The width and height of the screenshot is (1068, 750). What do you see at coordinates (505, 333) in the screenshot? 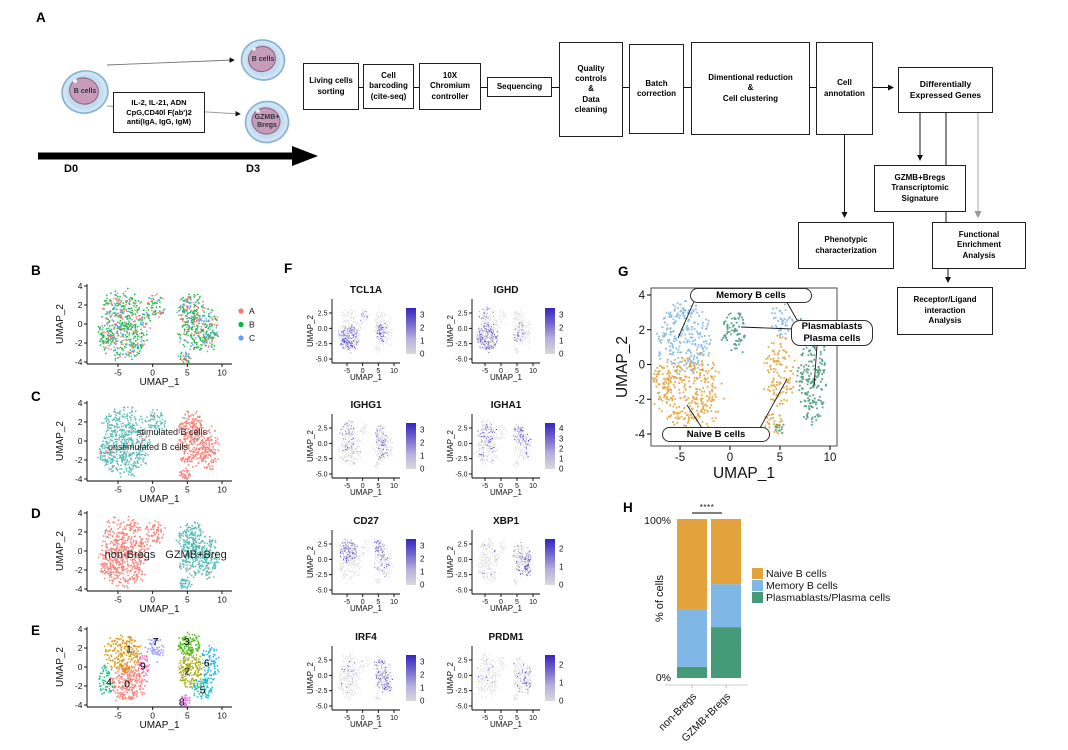
I see `feature-plot-ighd: 2.5 0.0 -2.5 -5.0 -5 0 5 10 UMAP_1 UMAP_2 IGHD 0 1 2 3` at bounding box center [505, 333].